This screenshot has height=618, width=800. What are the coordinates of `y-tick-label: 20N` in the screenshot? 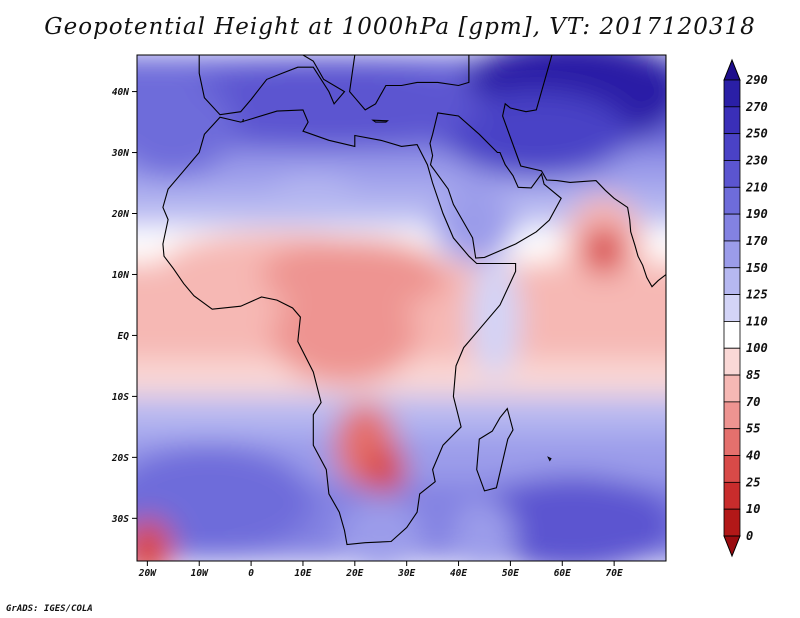 It's located at (120, 214).